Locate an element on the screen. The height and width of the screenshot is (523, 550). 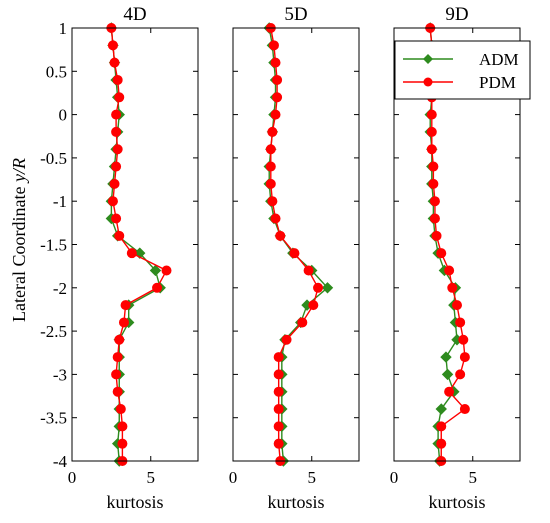
y-axis-label-text: Lateral Coordinate is located at coordinates (19, 252).